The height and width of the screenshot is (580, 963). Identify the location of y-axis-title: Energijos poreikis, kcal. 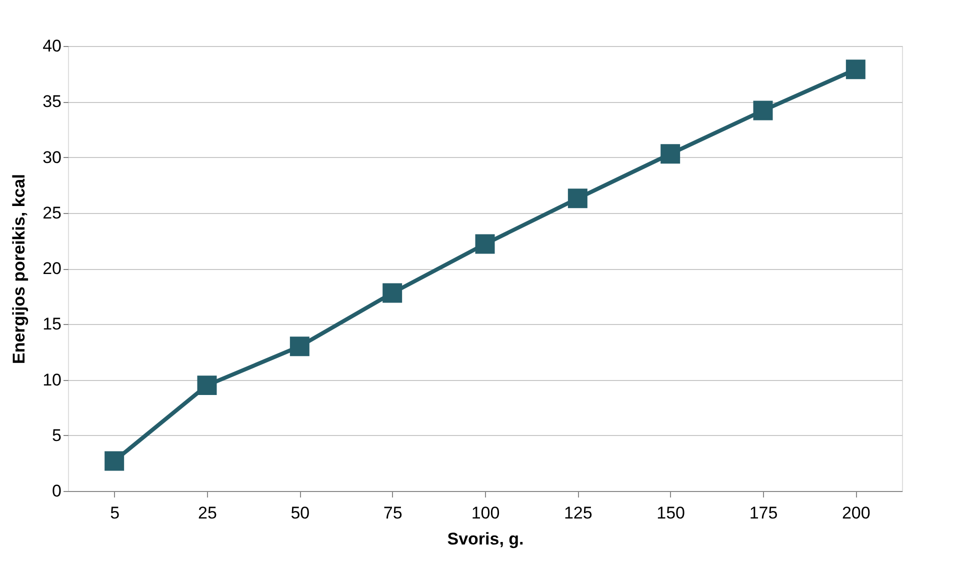
(19, 269).